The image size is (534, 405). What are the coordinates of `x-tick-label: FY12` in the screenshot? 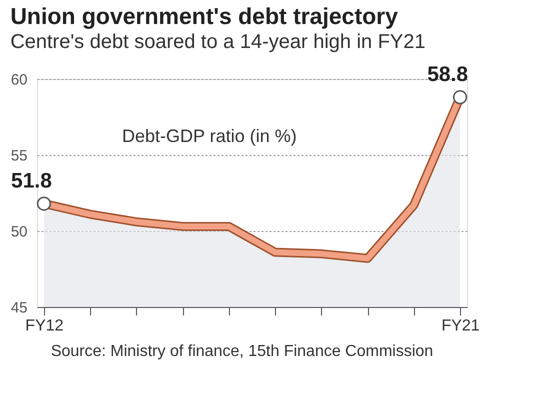 It's located at (44, 326).